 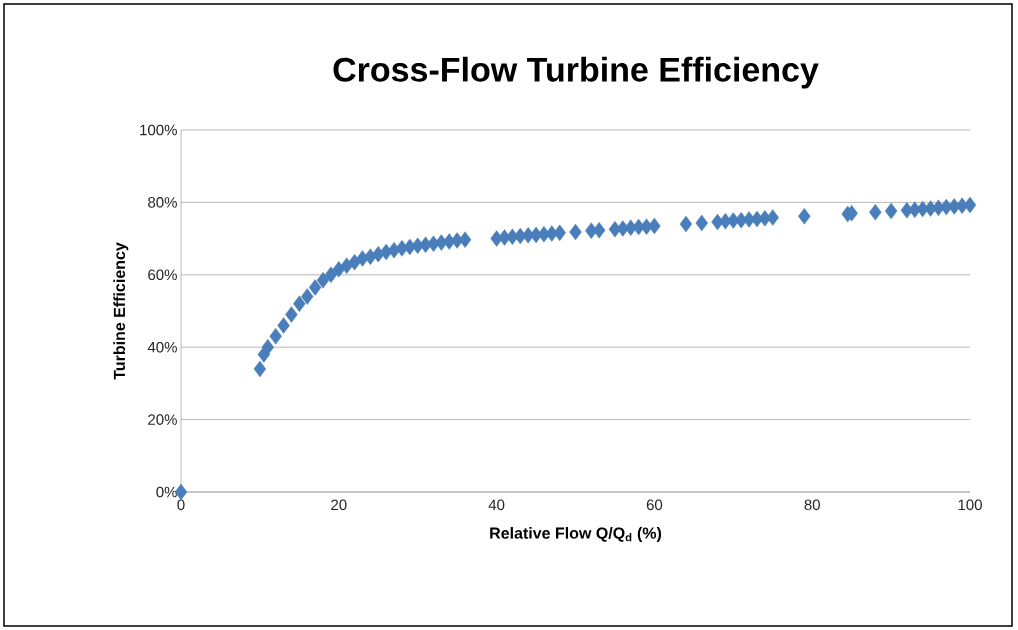 What do you see at coordinates (576, 72) in the screenshot?
I see `chart-title: Cross-Flow Turbine Efficiency` at bounding box center [576, 72].